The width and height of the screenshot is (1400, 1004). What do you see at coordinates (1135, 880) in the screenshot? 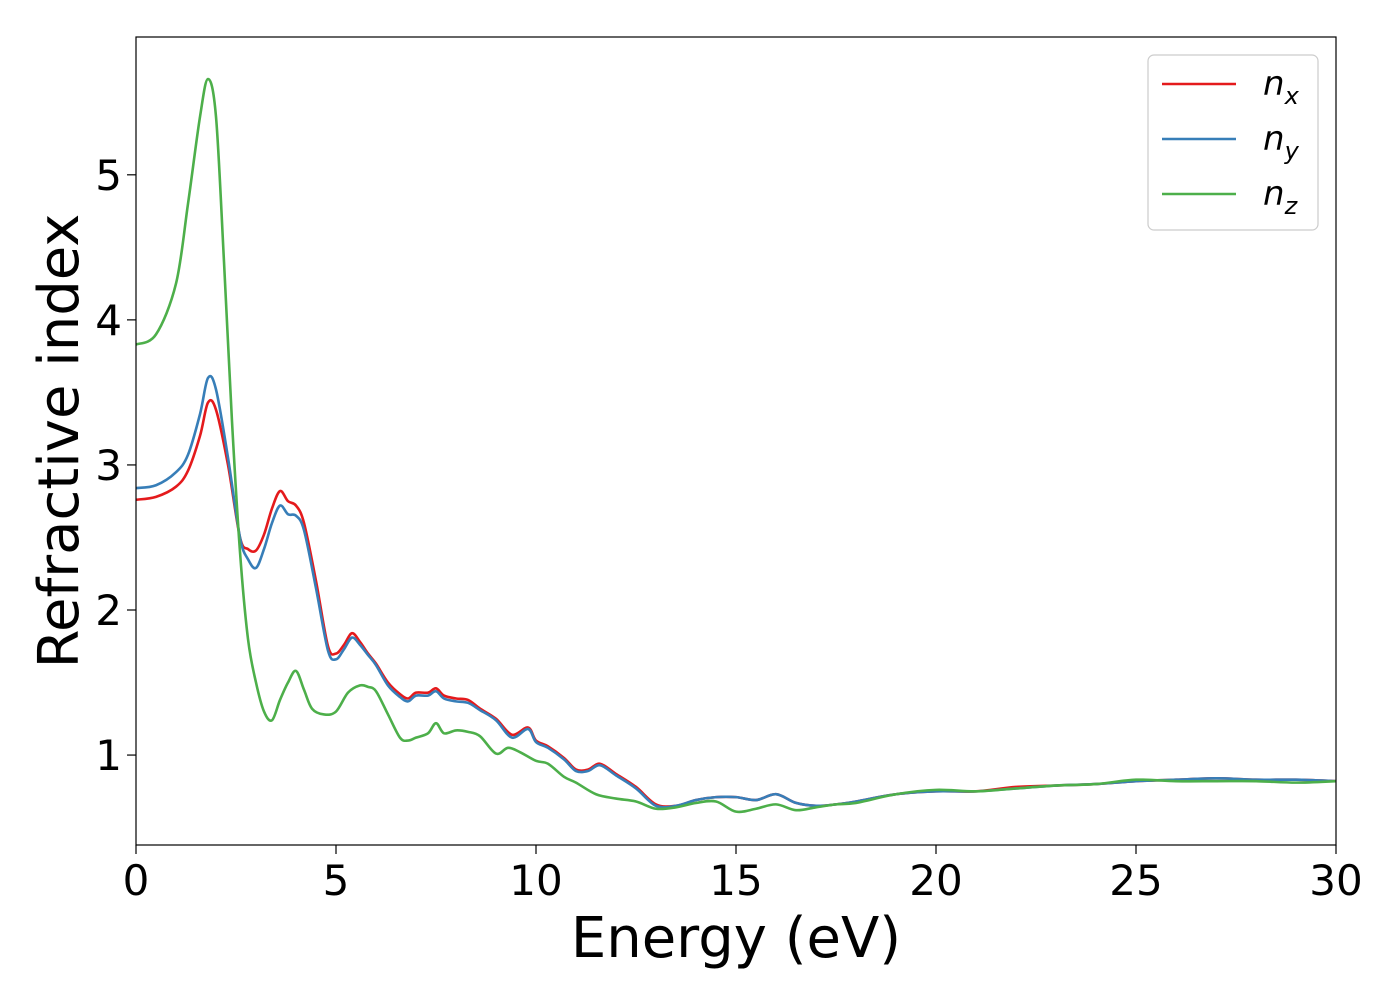
I see `x-tick-label: 25` at bounding box center [1135, 880].